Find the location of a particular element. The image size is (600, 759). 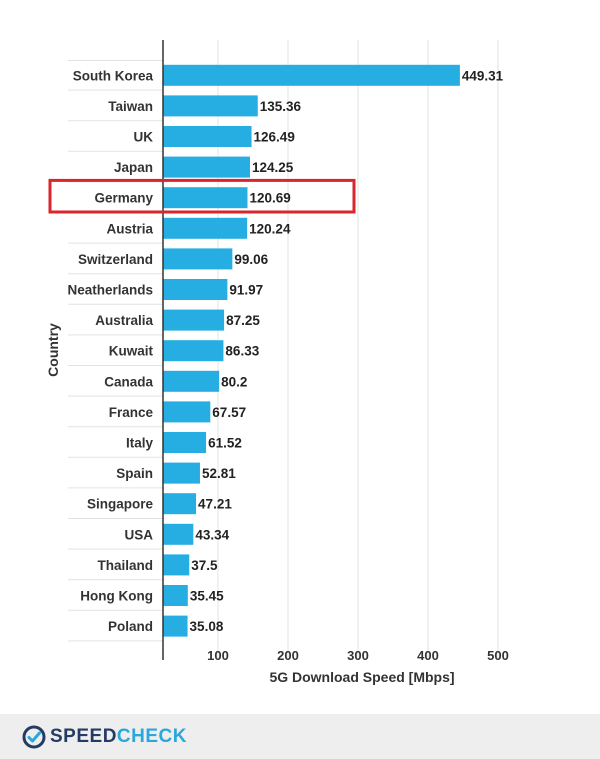

x-tick-label: 400 is located at coordinates (428, 655).